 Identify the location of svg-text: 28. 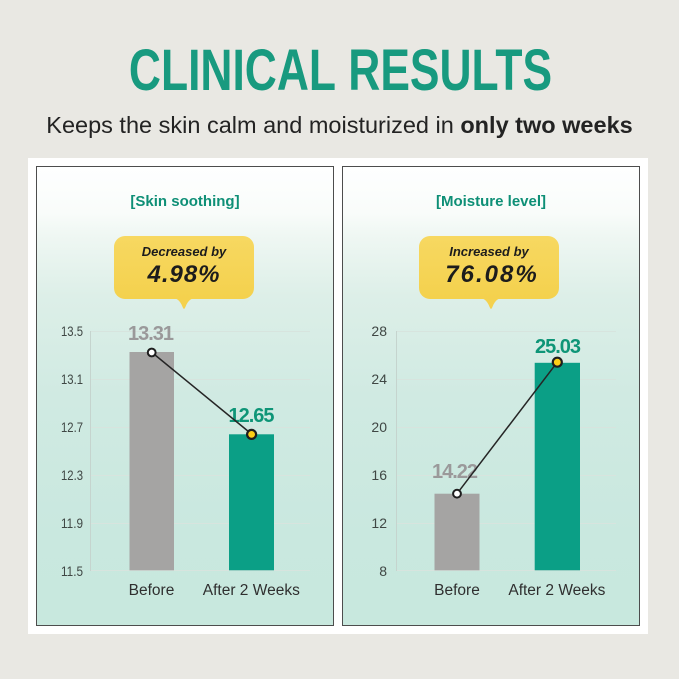
(379, 331).